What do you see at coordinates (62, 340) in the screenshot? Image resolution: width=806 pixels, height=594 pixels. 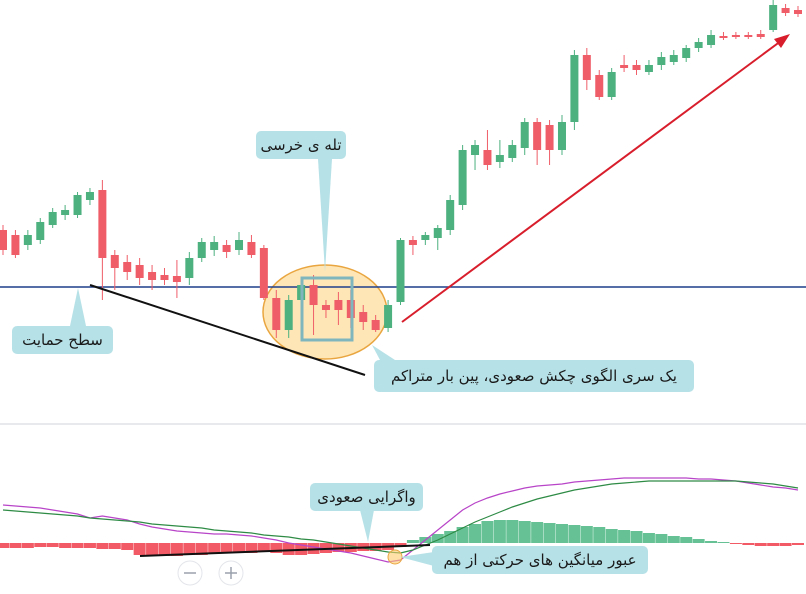 I see `annotation: سطح حمایت` at bounding box center [62, 340].